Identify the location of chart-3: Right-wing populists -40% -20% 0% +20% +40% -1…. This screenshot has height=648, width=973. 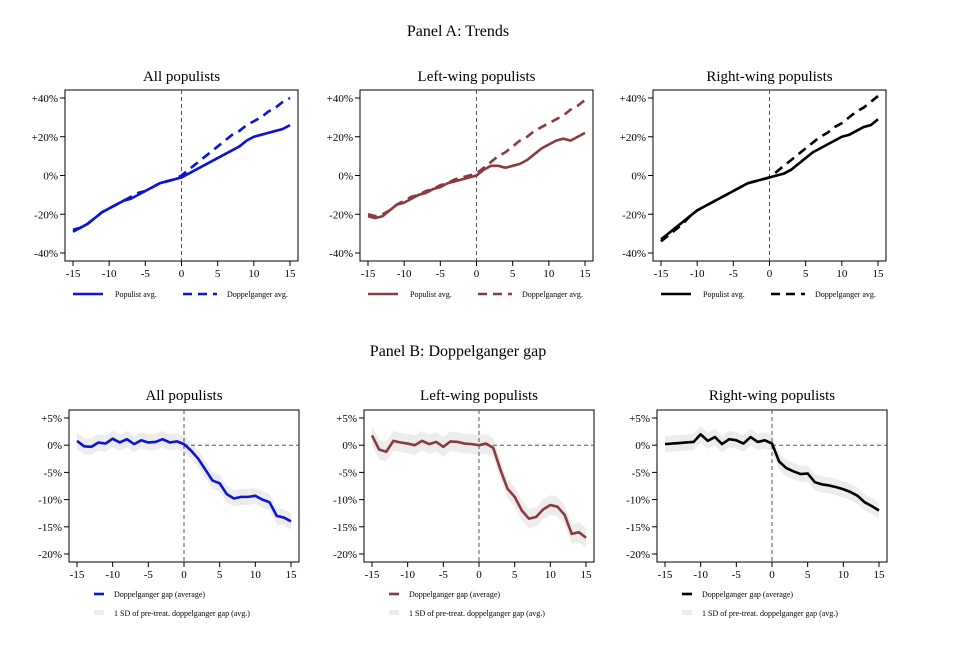
(753, 184).